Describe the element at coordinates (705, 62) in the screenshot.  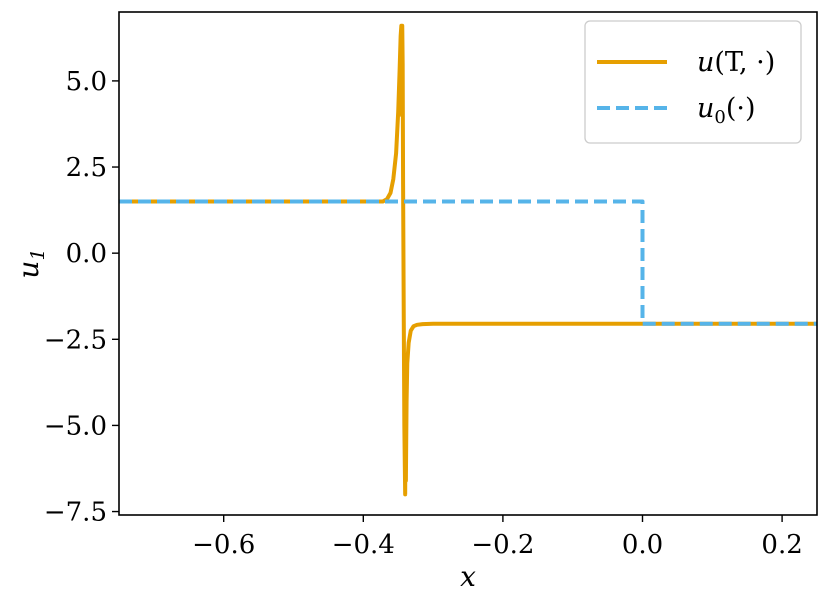
I see `legend-label-u-T-base: u` at that location.